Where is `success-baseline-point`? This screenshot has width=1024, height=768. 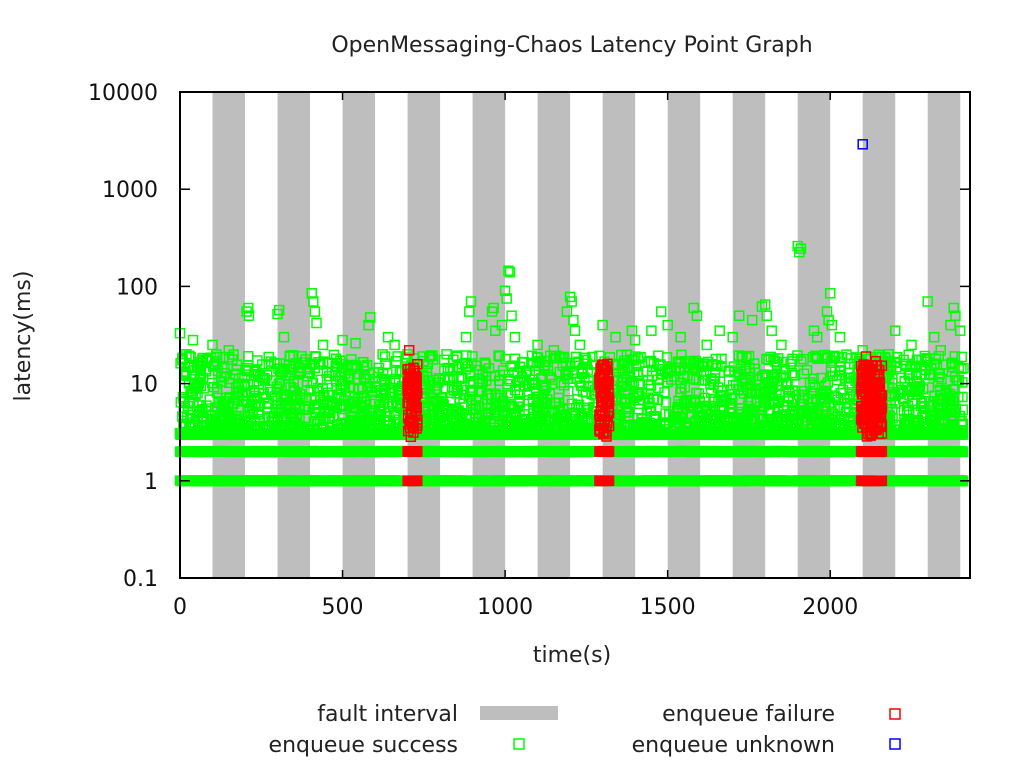
success-baseline-point is located at coordinates (963, 452).